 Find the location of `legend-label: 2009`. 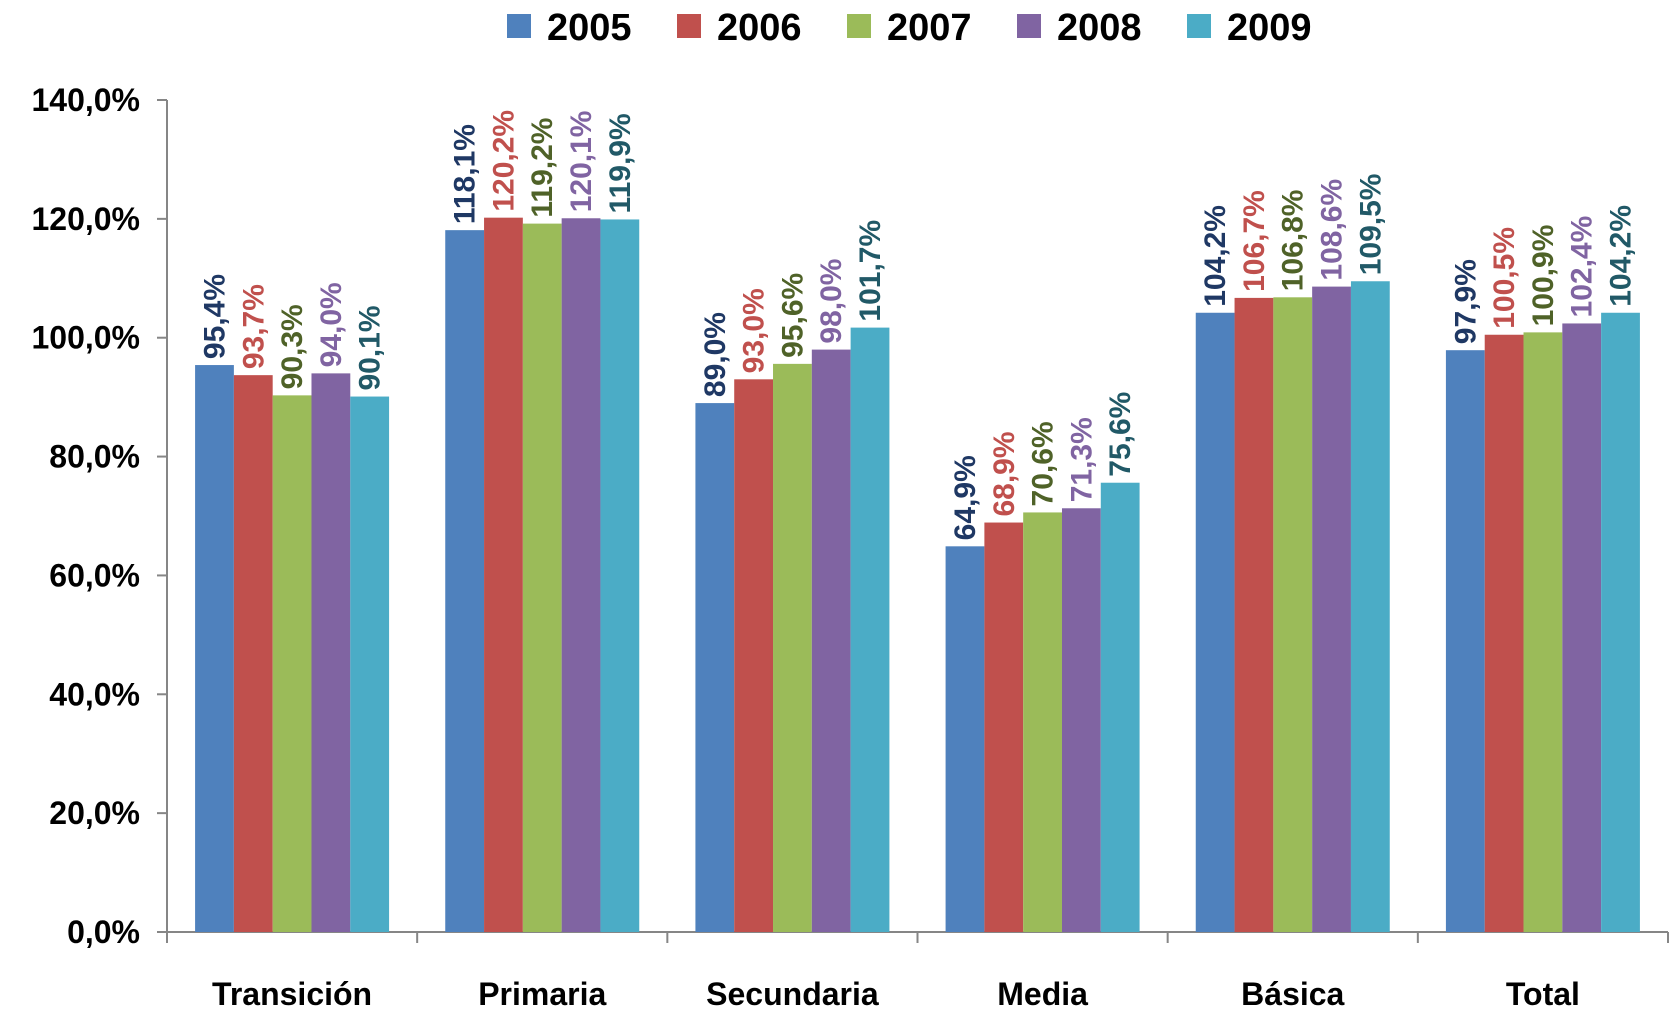

legend-label: 2009 is located at coordinates (1269, 28).